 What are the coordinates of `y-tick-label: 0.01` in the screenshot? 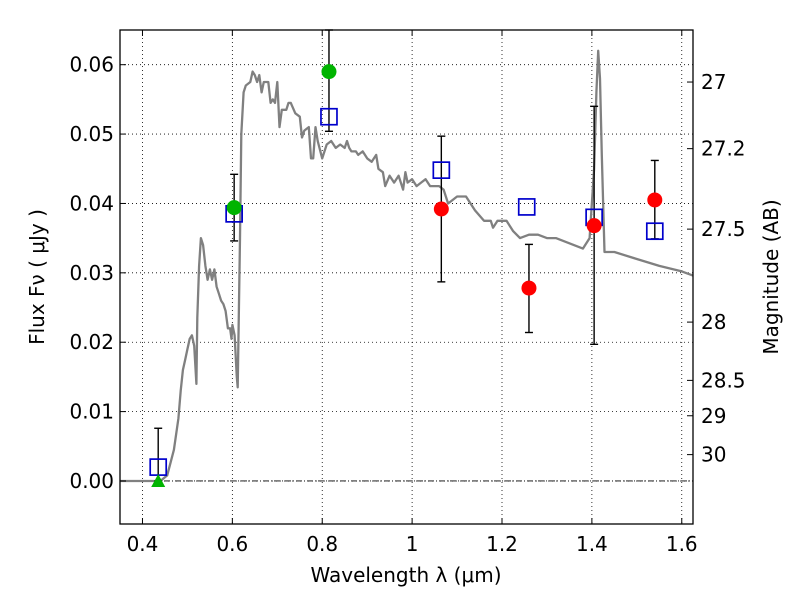 It's located at (91, 412).